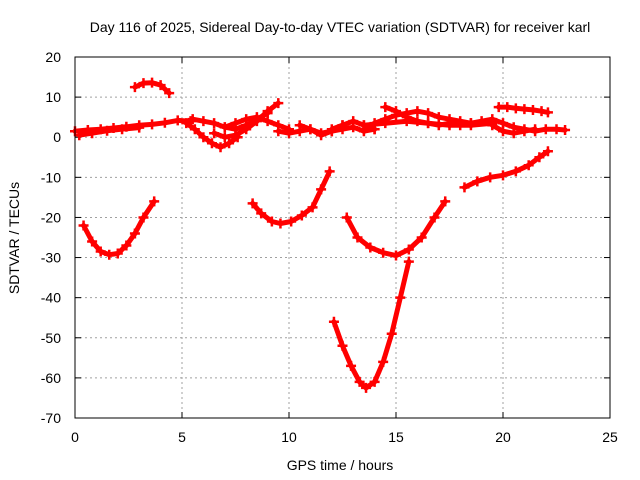  Describe the element at coordinates (53, 57) in the screenshot. I see `y-tick-label: 20` at that location.